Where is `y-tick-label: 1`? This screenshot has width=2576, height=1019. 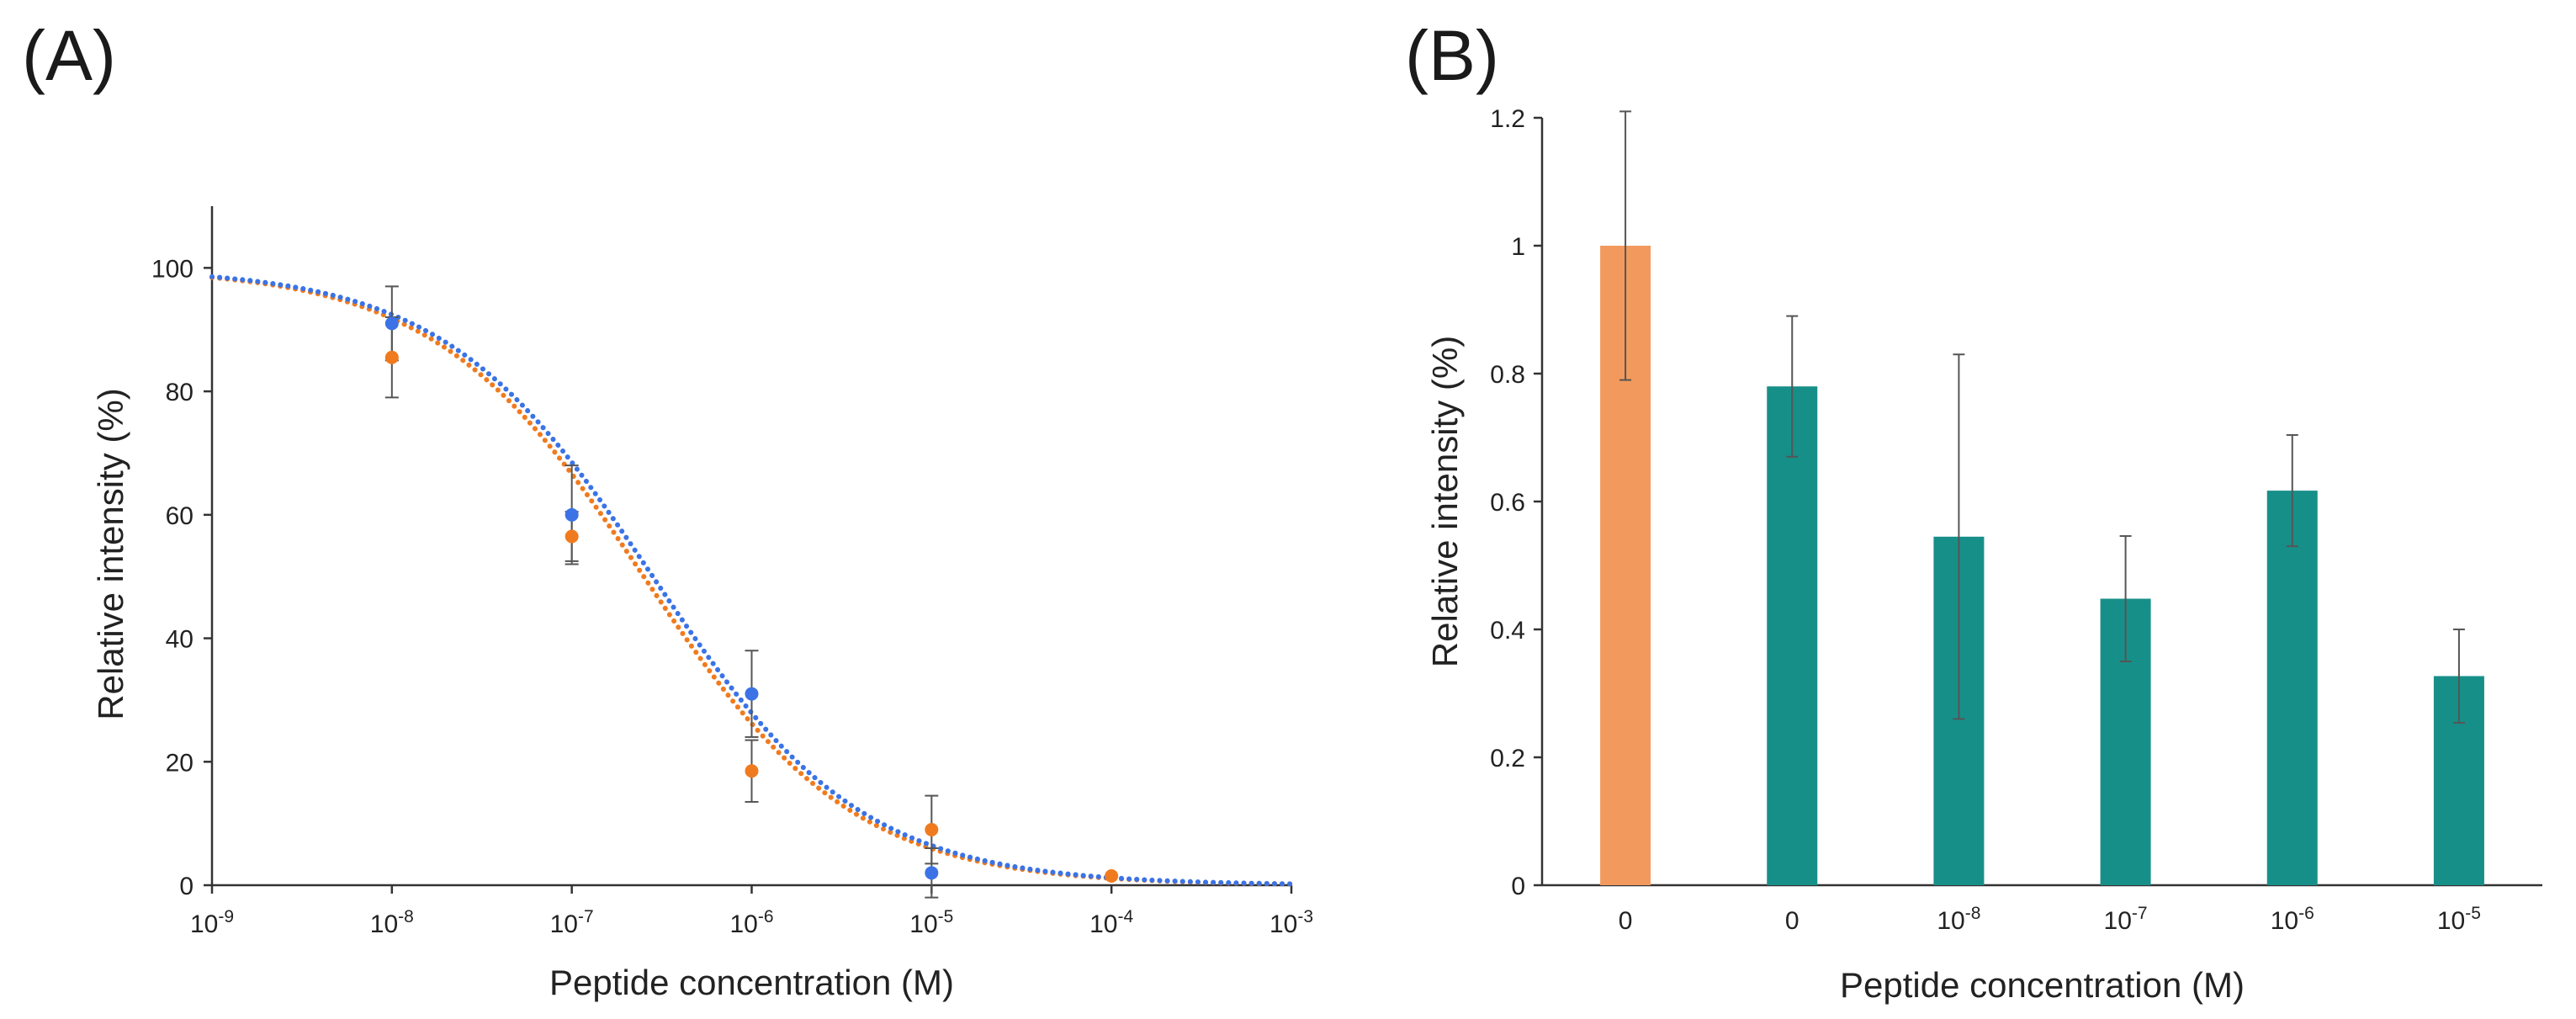 y-tick-label: 1 is located at coordinates (1518, 247).